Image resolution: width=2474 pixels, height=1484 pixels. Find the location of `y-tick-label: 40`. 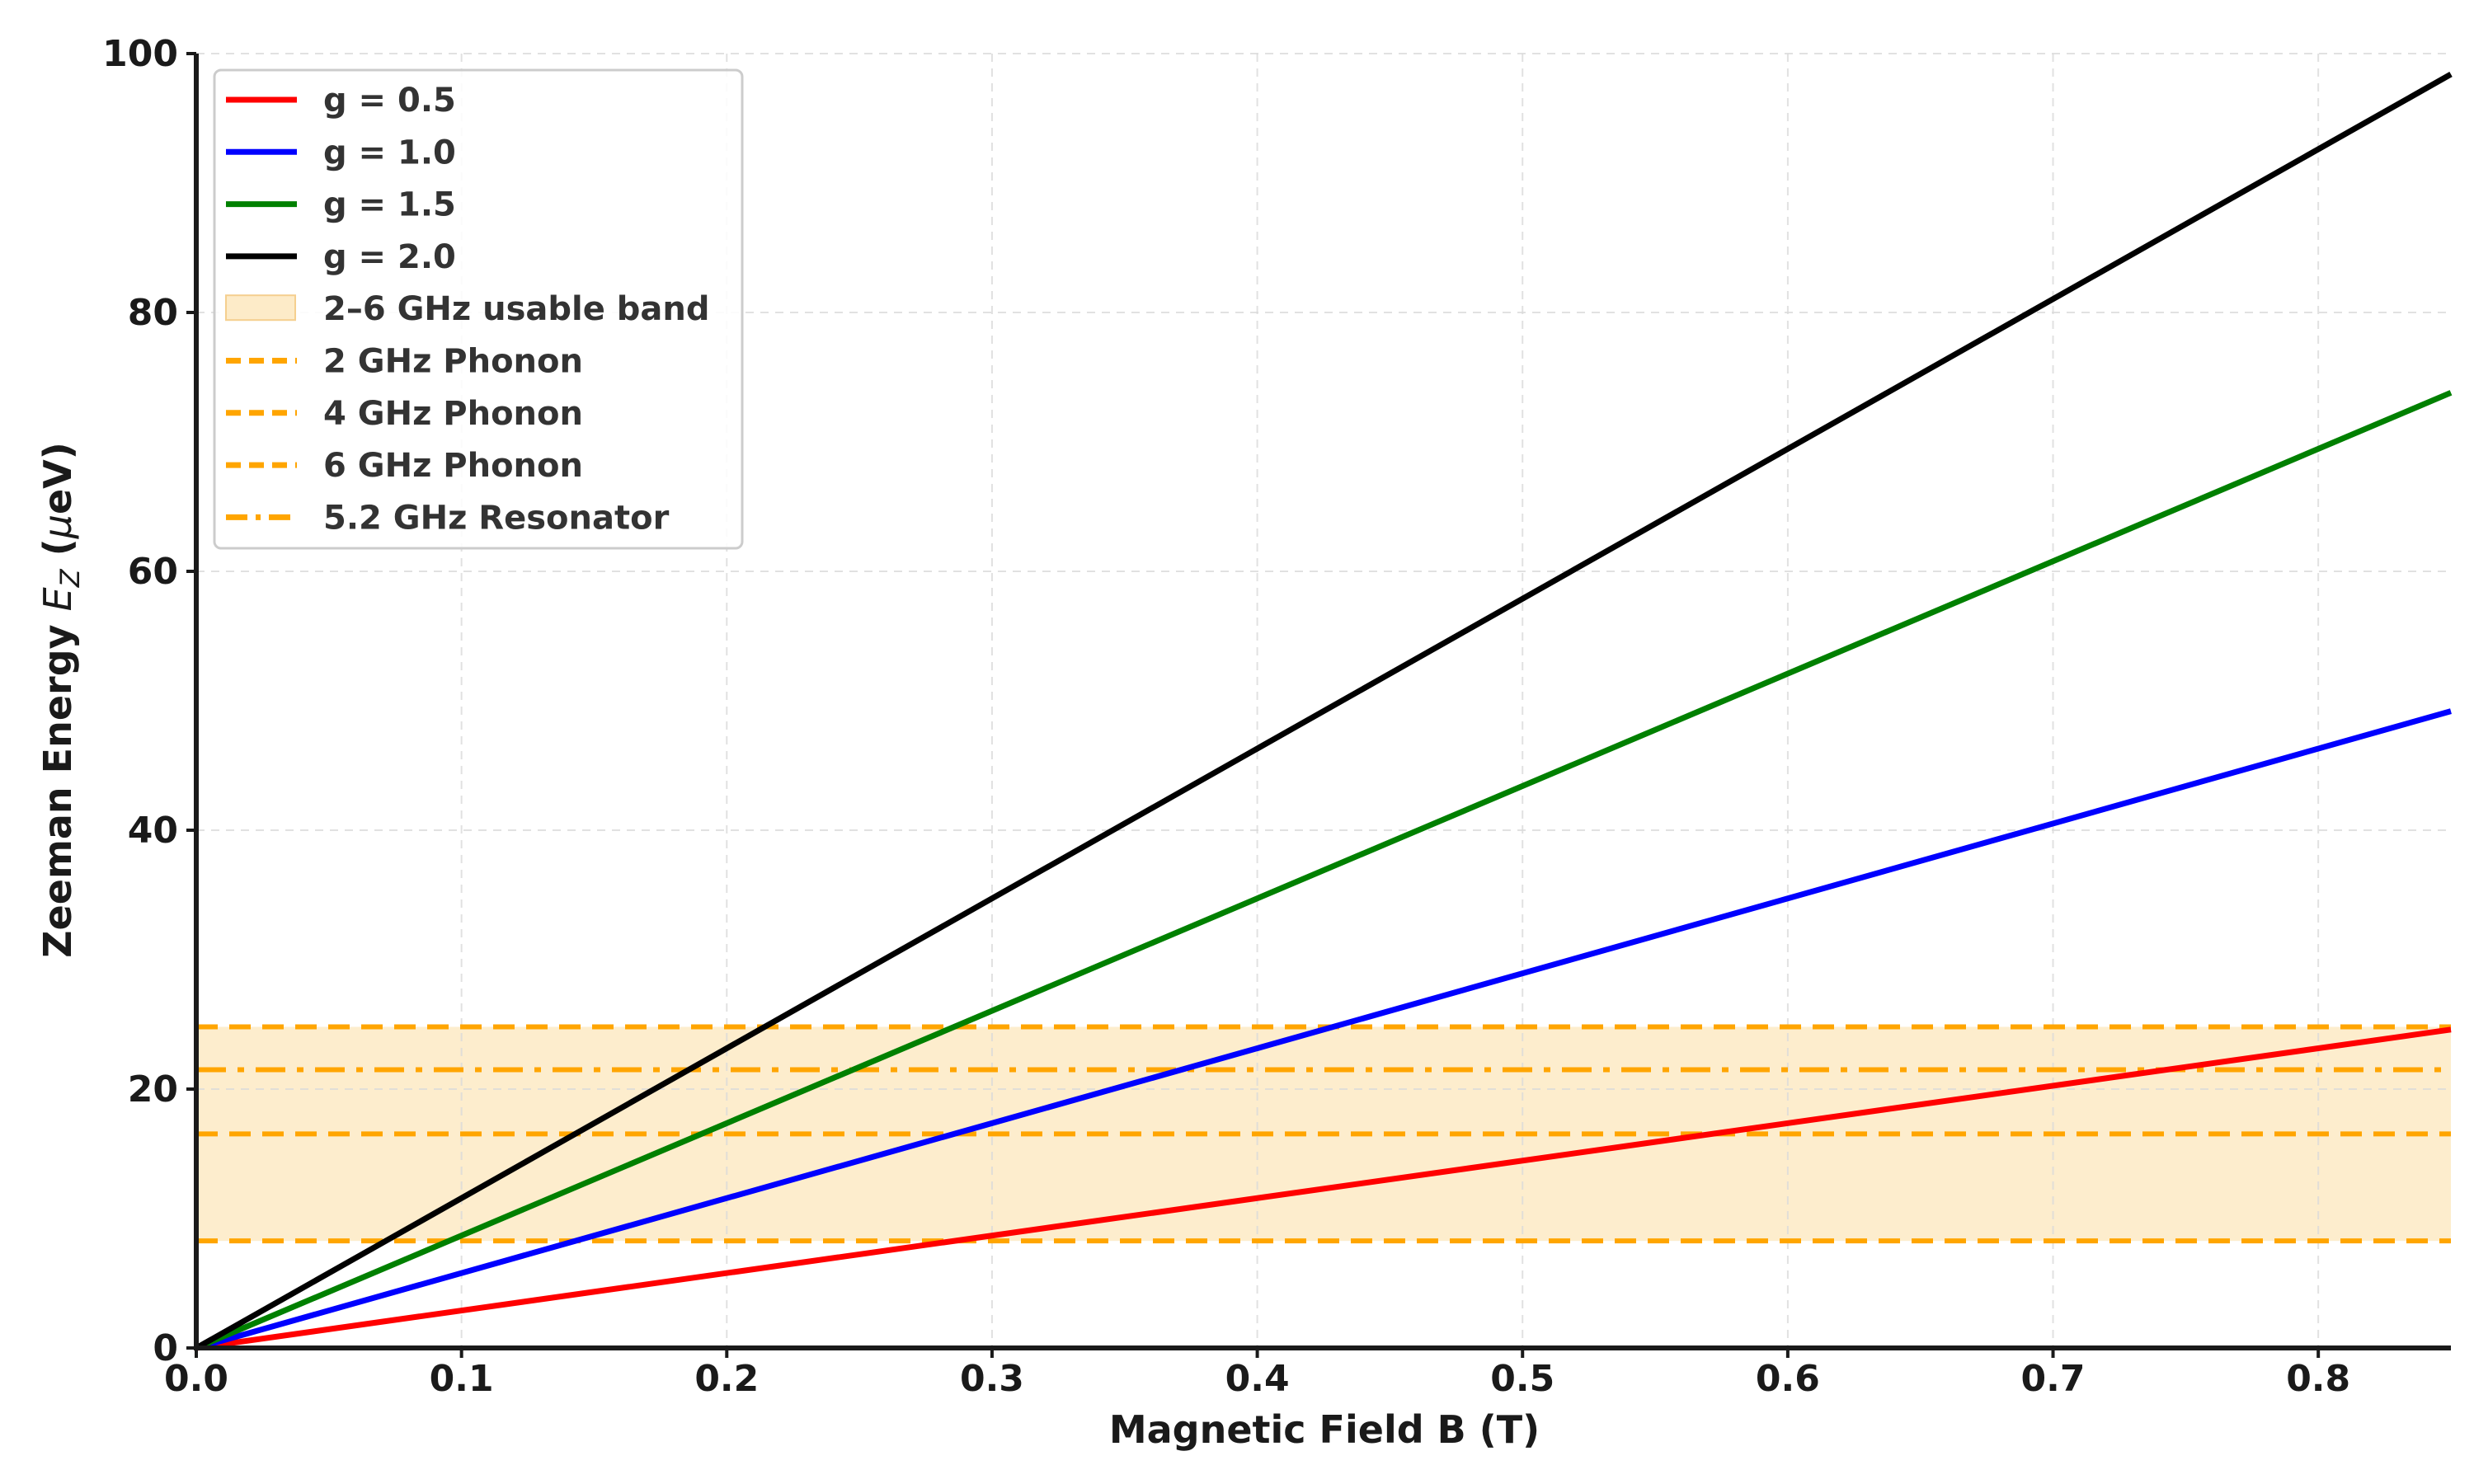

y-tick-label: 40 is located at coordinates (153, 831).